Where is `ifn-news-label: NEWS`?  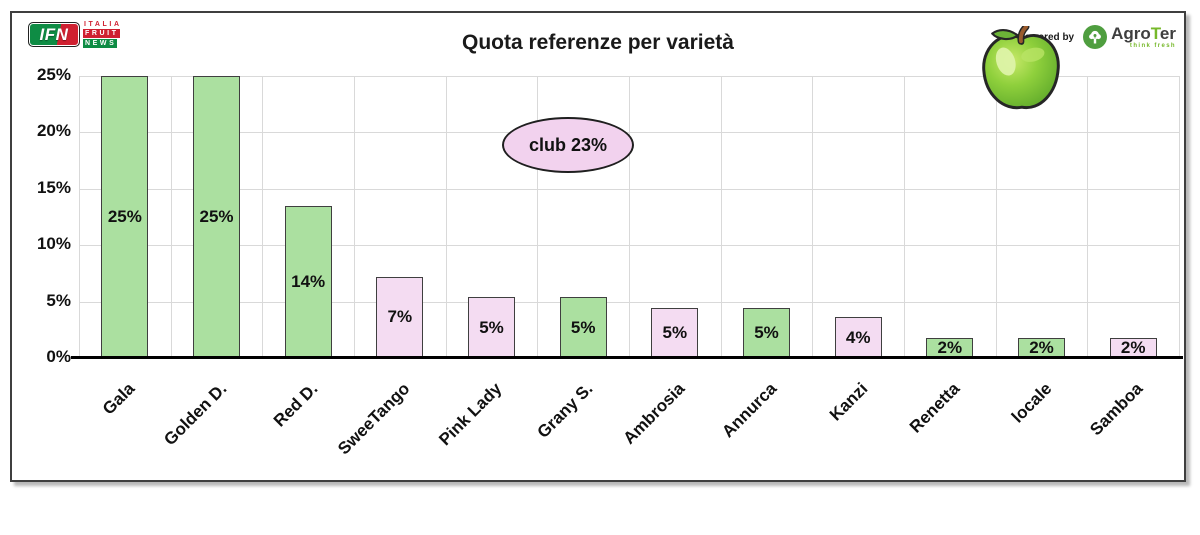
ifn-news-label: NEWS is located at coordinates (100, 43).